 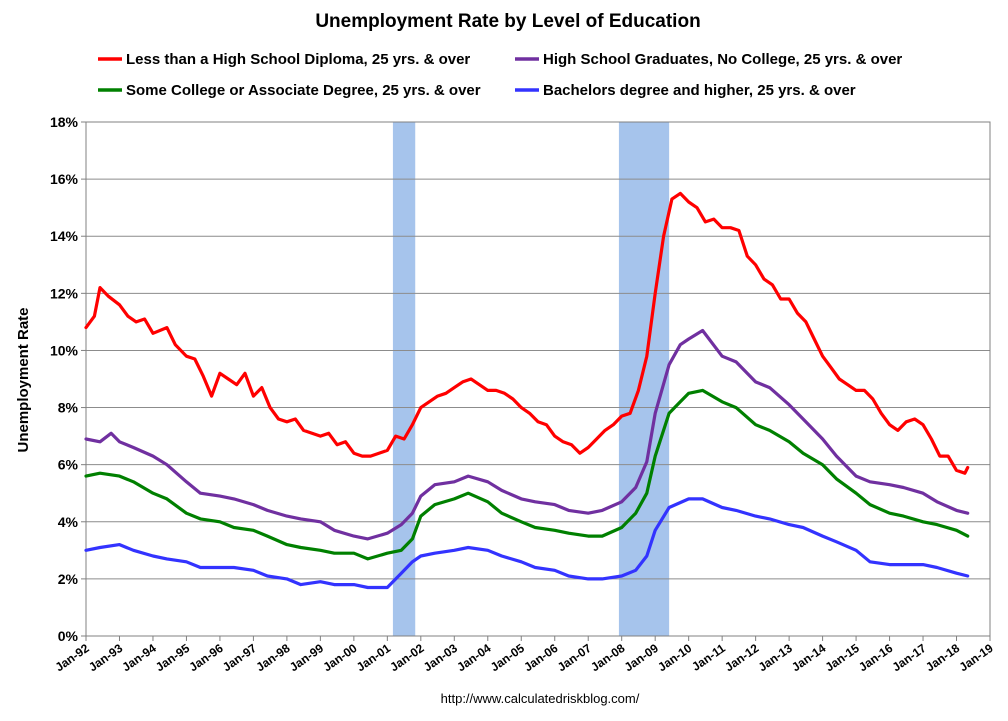 I want to click on y-tick-label: 4%, so click(x=68, y=522).